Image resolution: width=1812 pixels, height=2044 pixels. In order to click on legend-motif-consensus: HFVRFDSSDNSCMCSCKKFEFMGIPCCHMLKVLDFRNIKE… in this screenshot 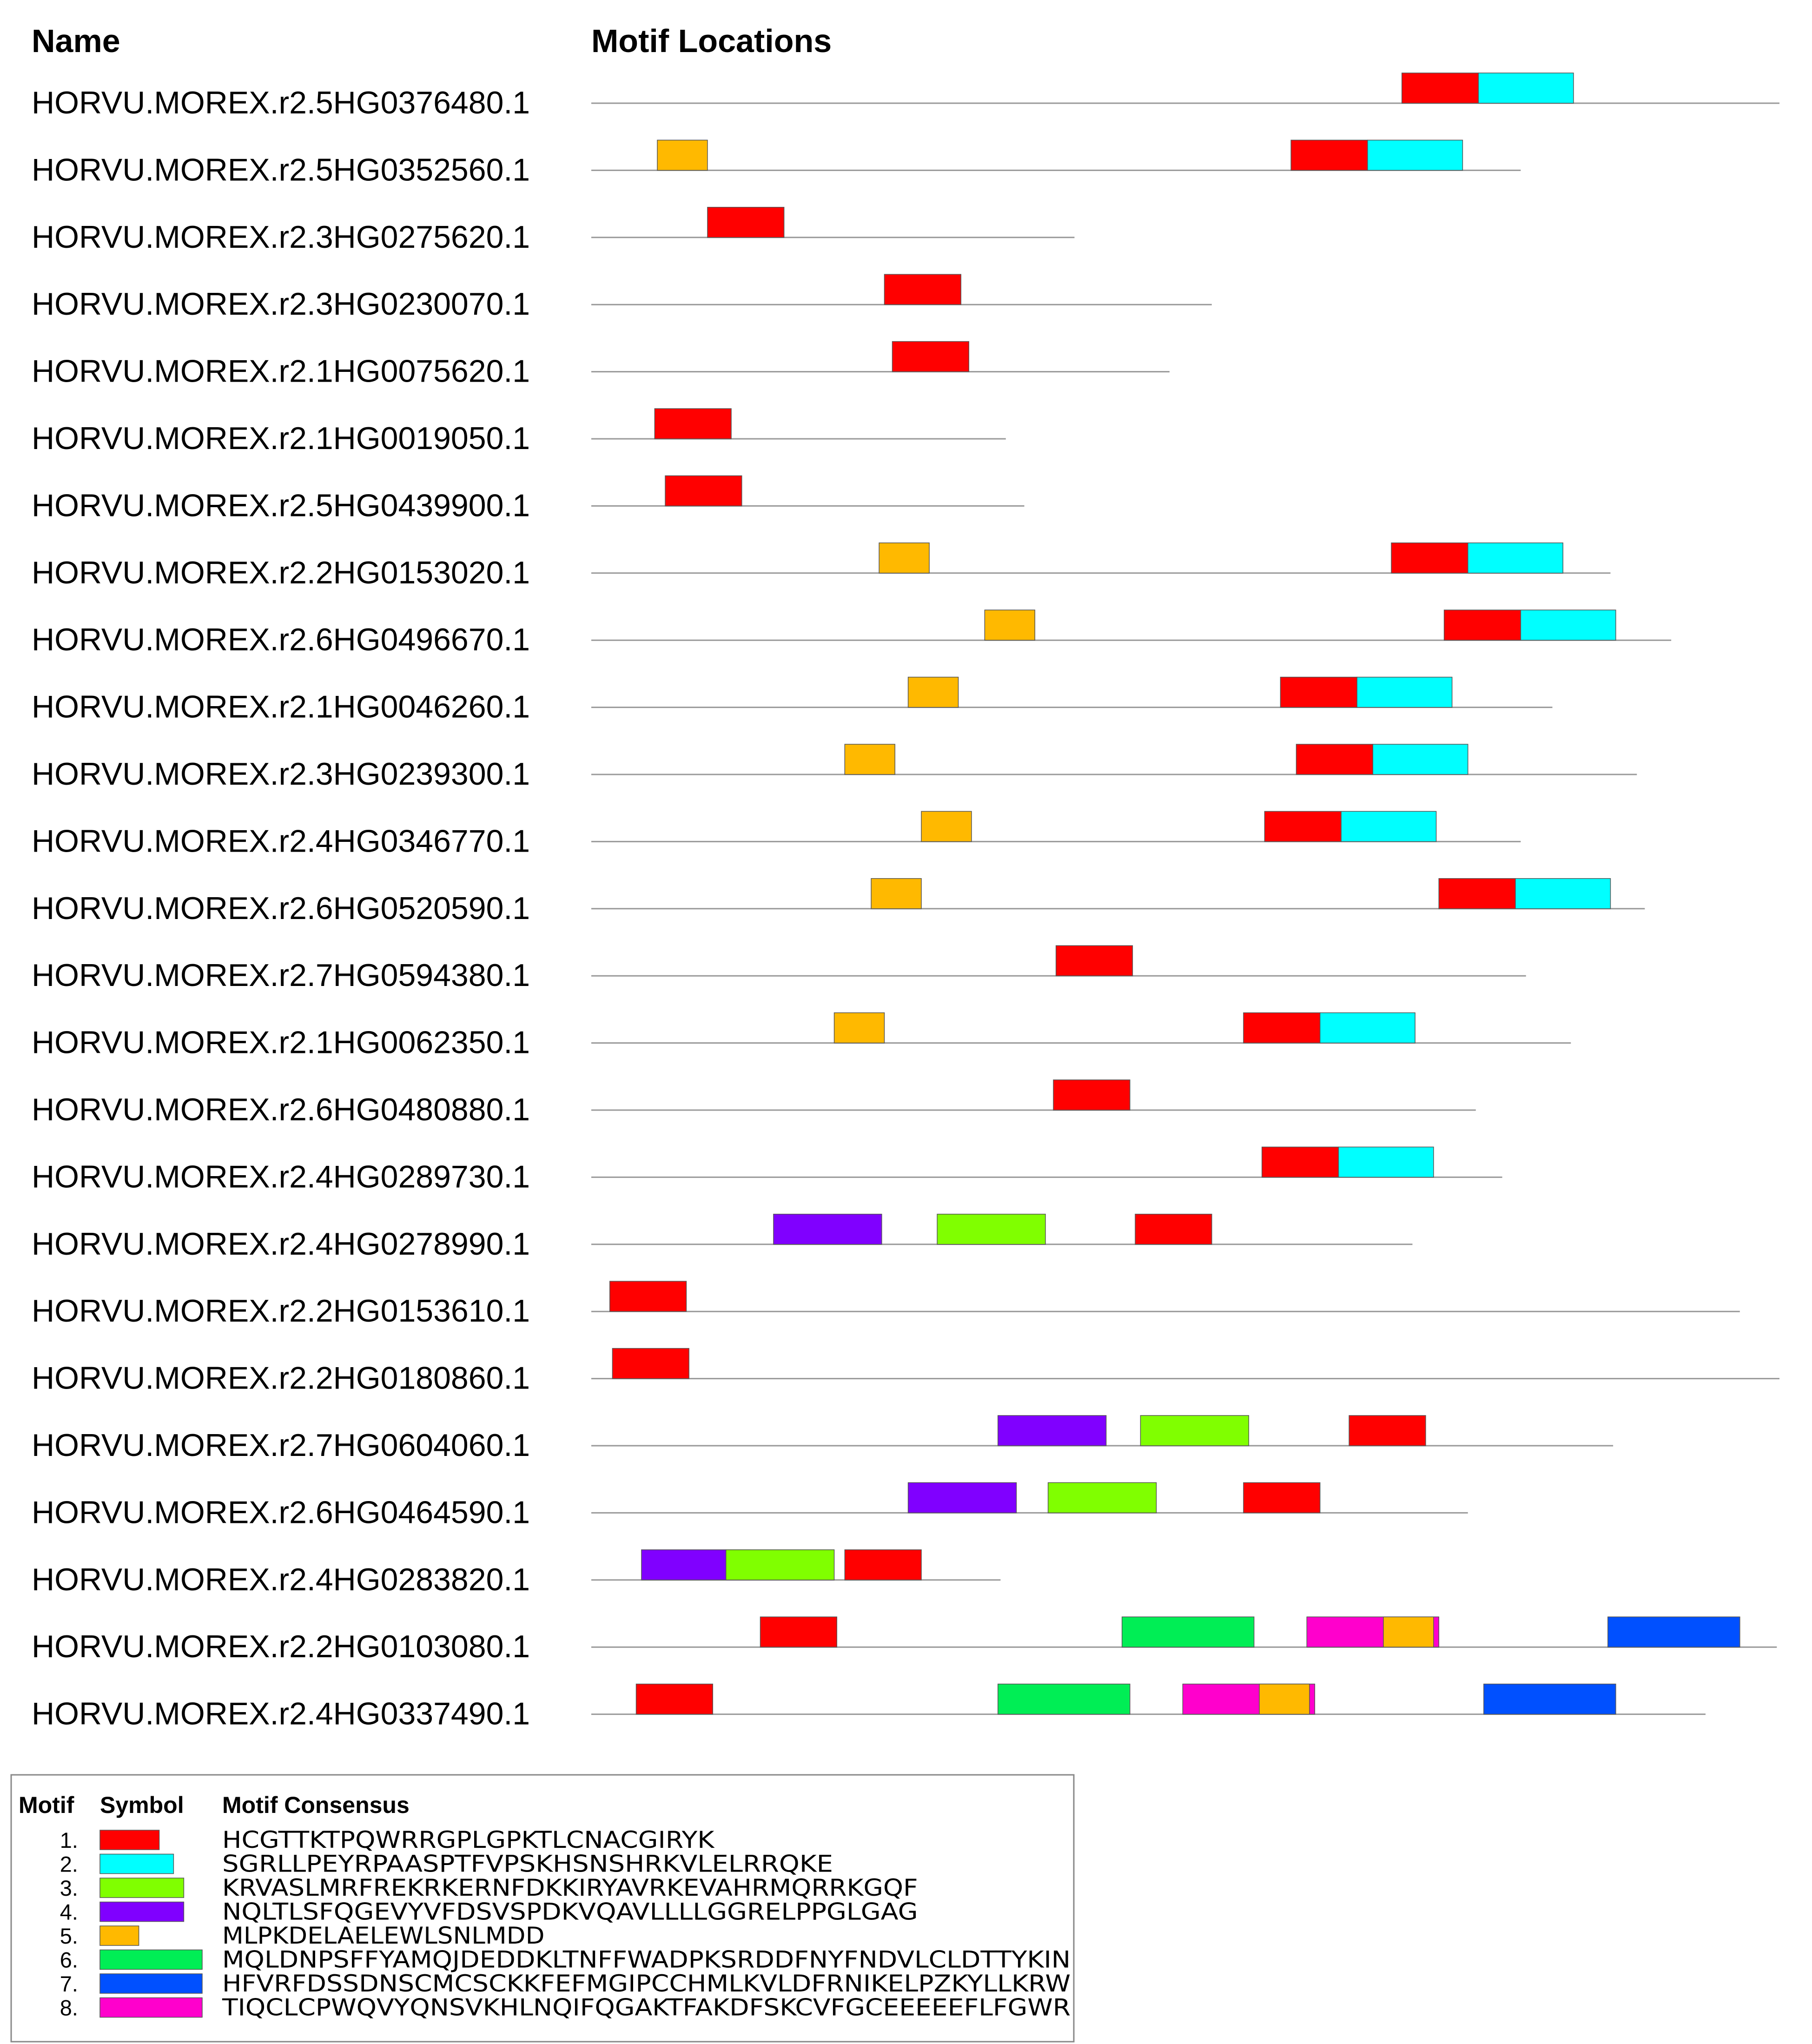, I will do `click(646, 1983)`.